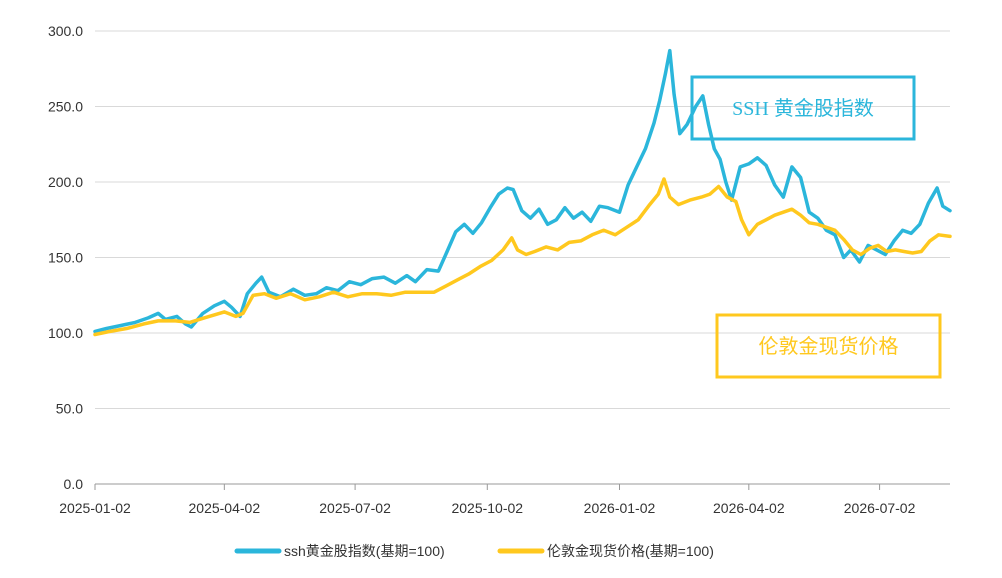 The width and height of the screenshot is (1002, 578). I want to click on annotation-label-ssh: SSH 黄金股指数, so click(803, 108).